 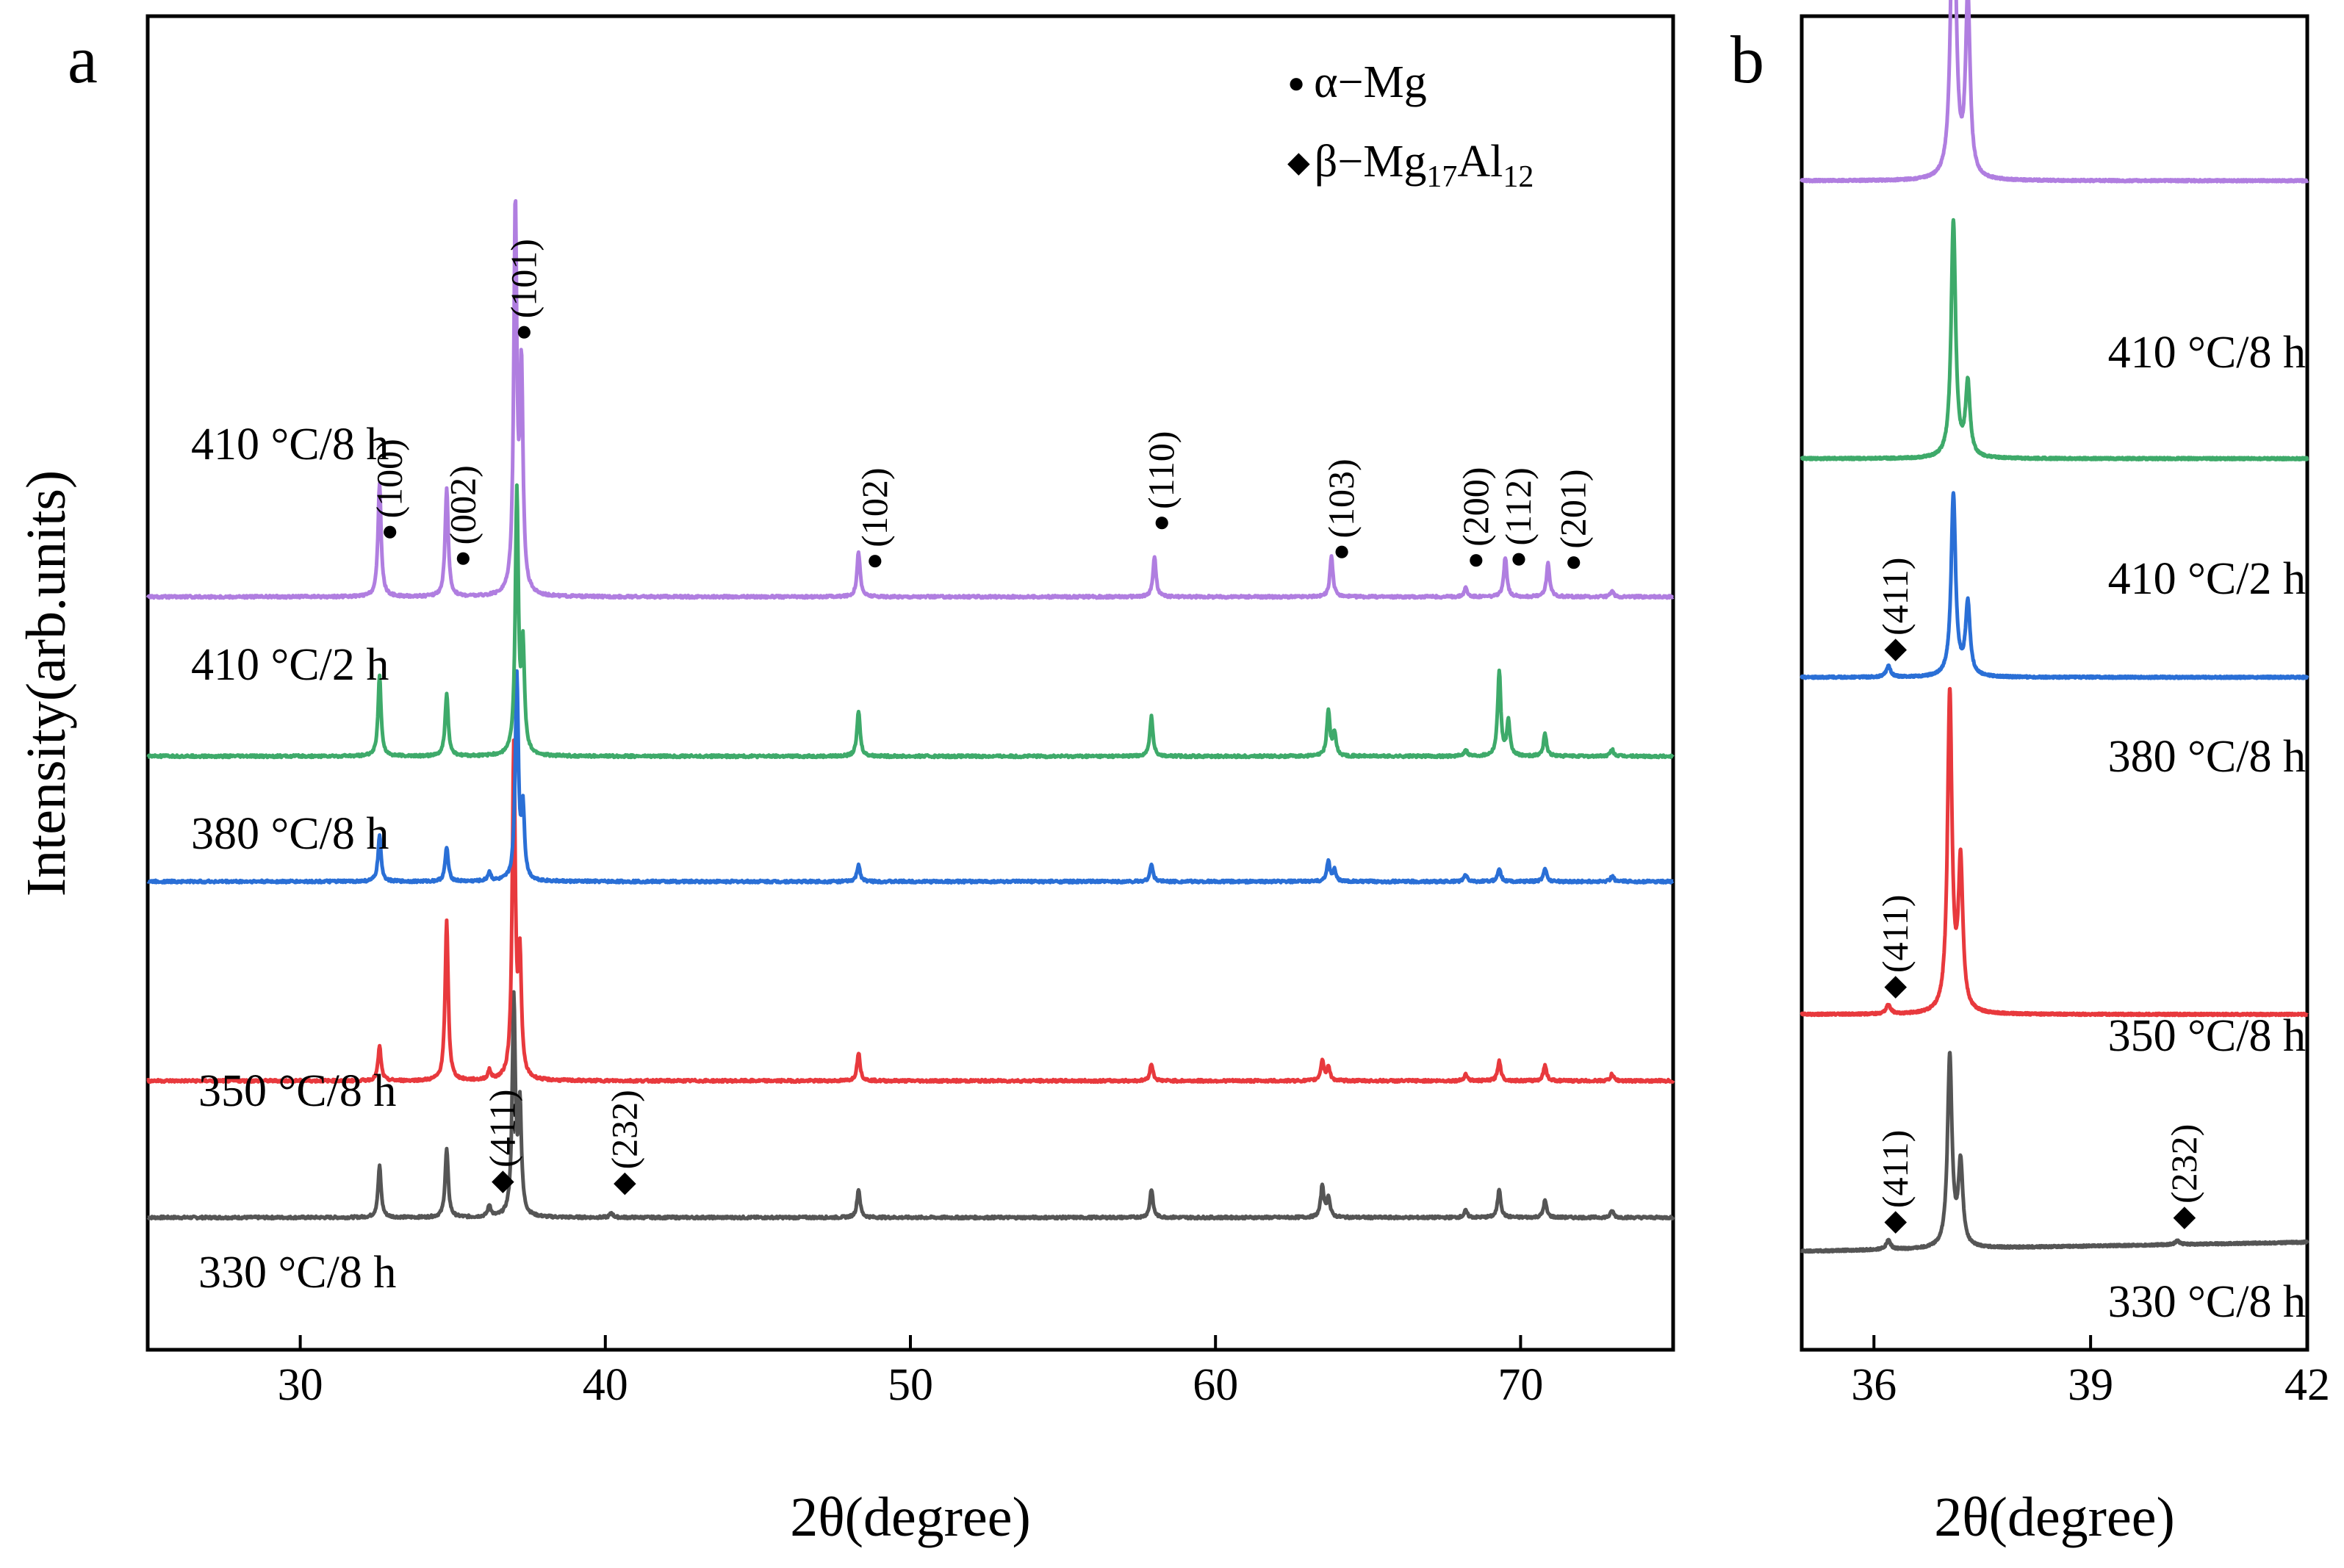 What do you see at coordinates (1298, 162) in the screenshot?
I see `legend-symbol: ◆` at bounding box center [1298, 162].